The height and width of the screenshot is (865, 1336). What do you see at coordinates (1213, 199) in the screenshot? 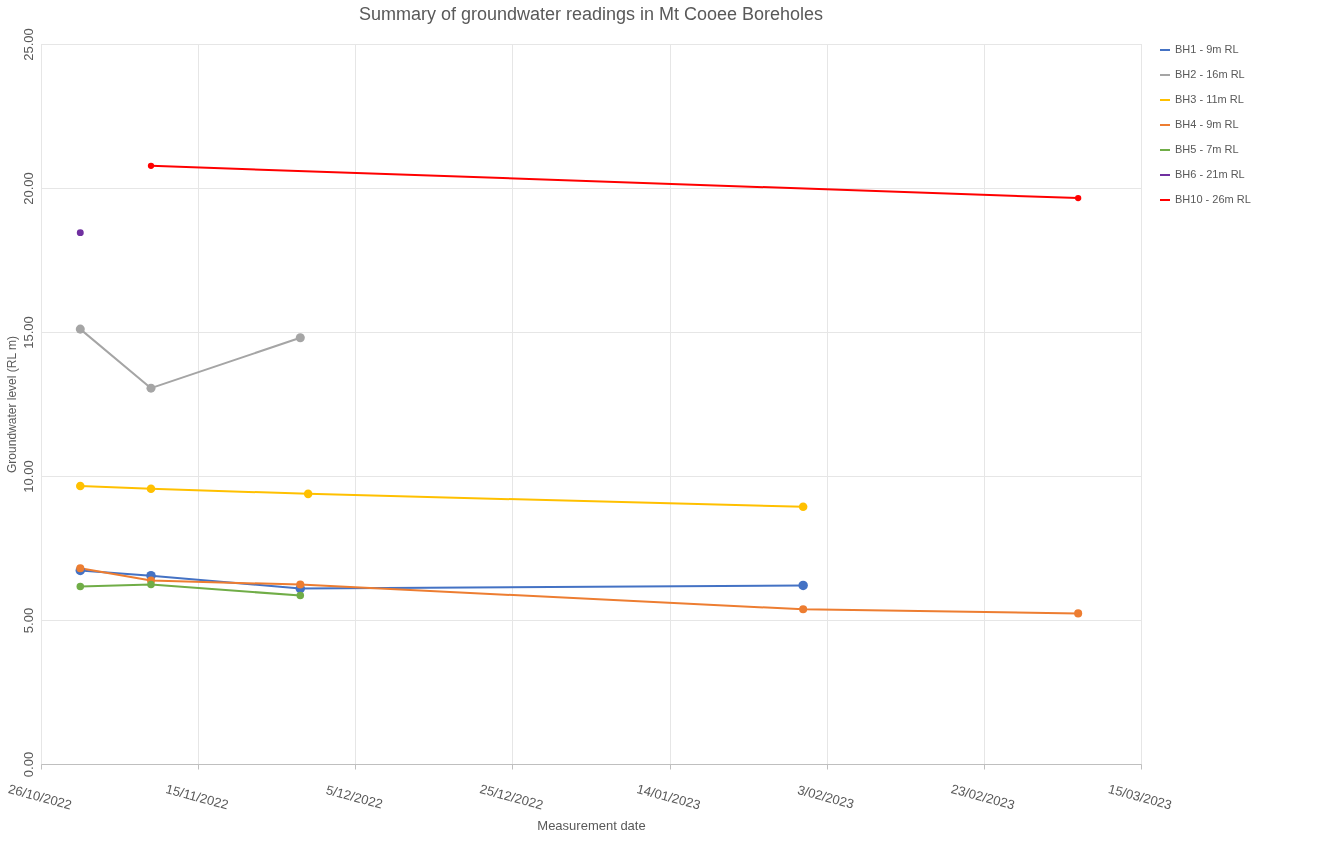
I see `legend-label: BH10 - 26m RL` at bounding box center [1213, 199].